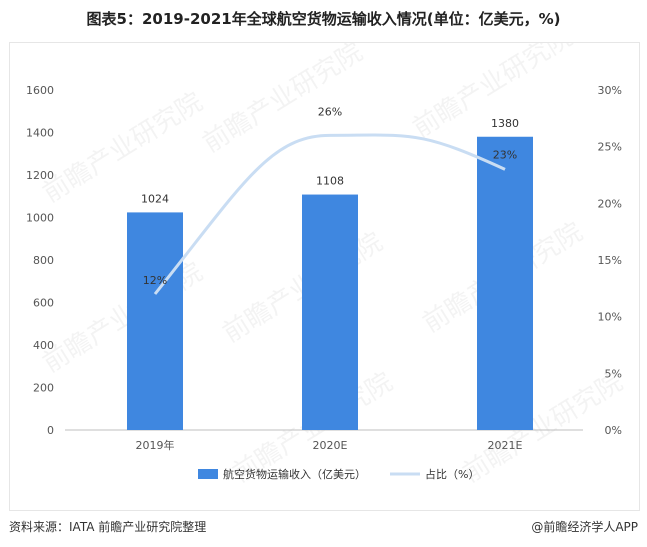 The width and height of the screenshot is (647, 547). What do you see at coordinates (610, 317) in the screenshot?
I see `y-right-tick-label: 10%` at bounding box center [610, 317].